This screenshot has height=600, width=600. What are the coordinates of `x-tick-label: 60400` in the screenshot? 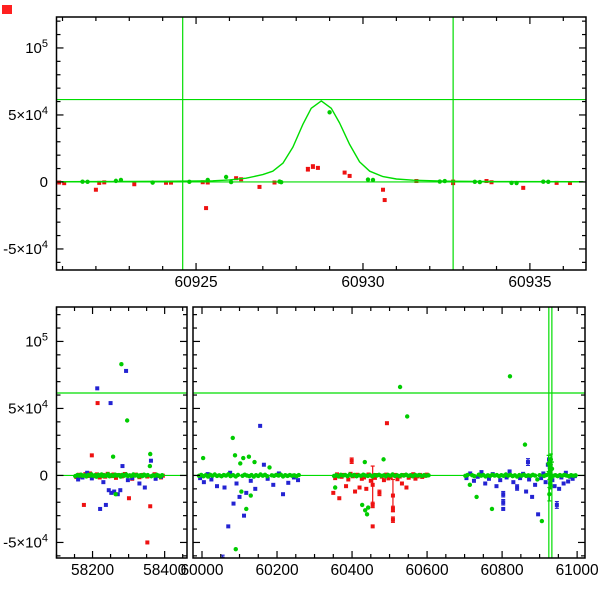 It's located at (351, 570).